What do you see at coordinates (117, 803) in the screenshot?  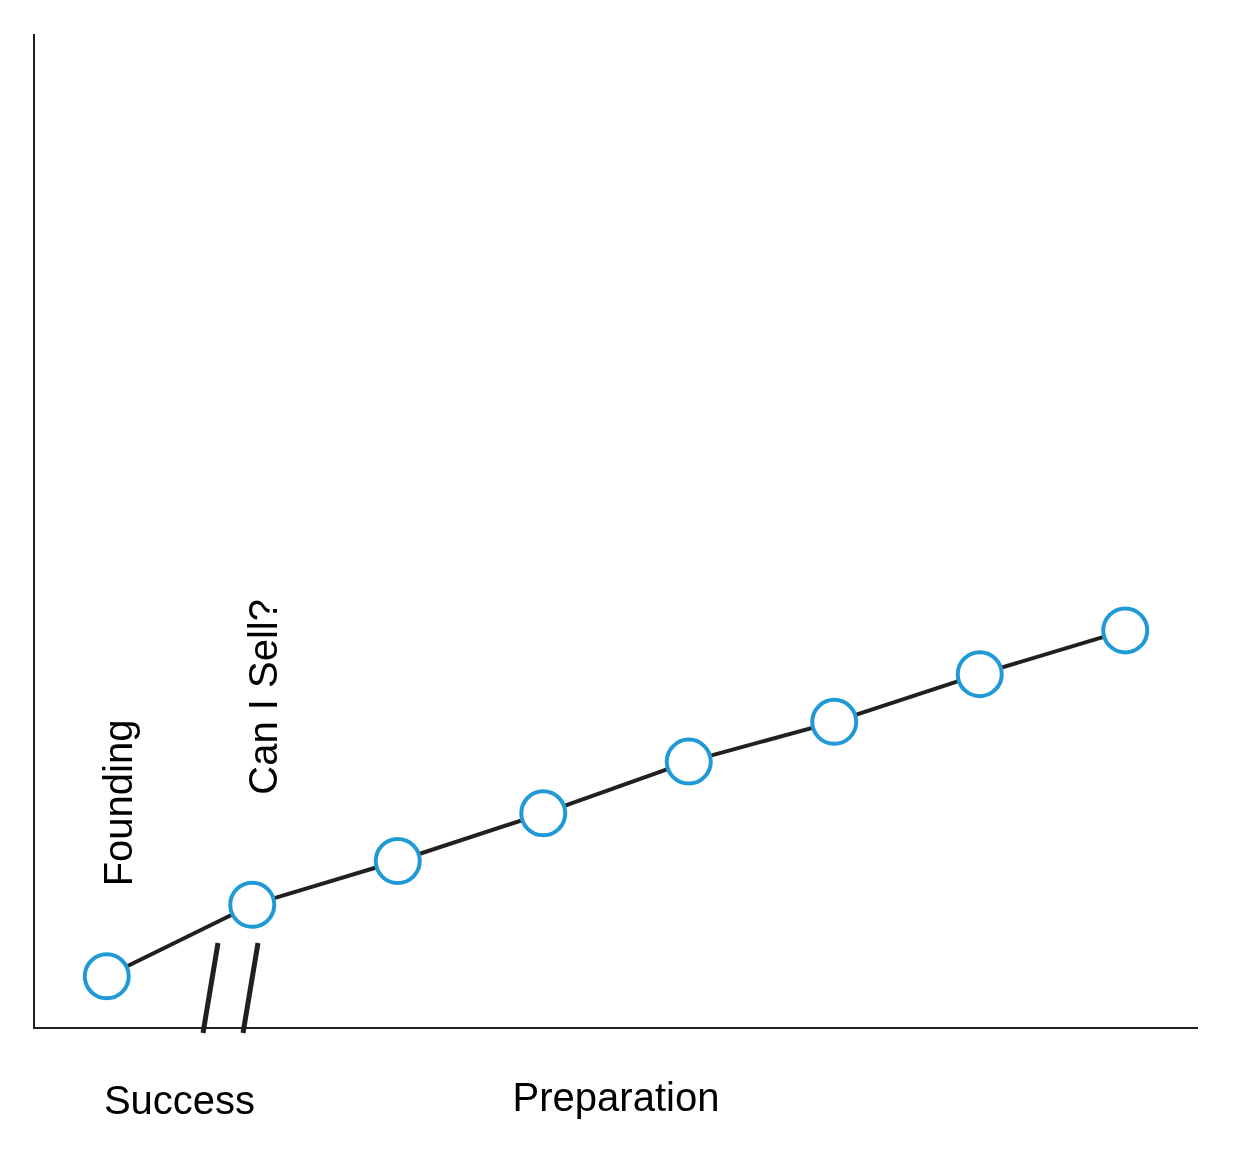 I see `annotation: Founding` at bounding box center [117, 803].